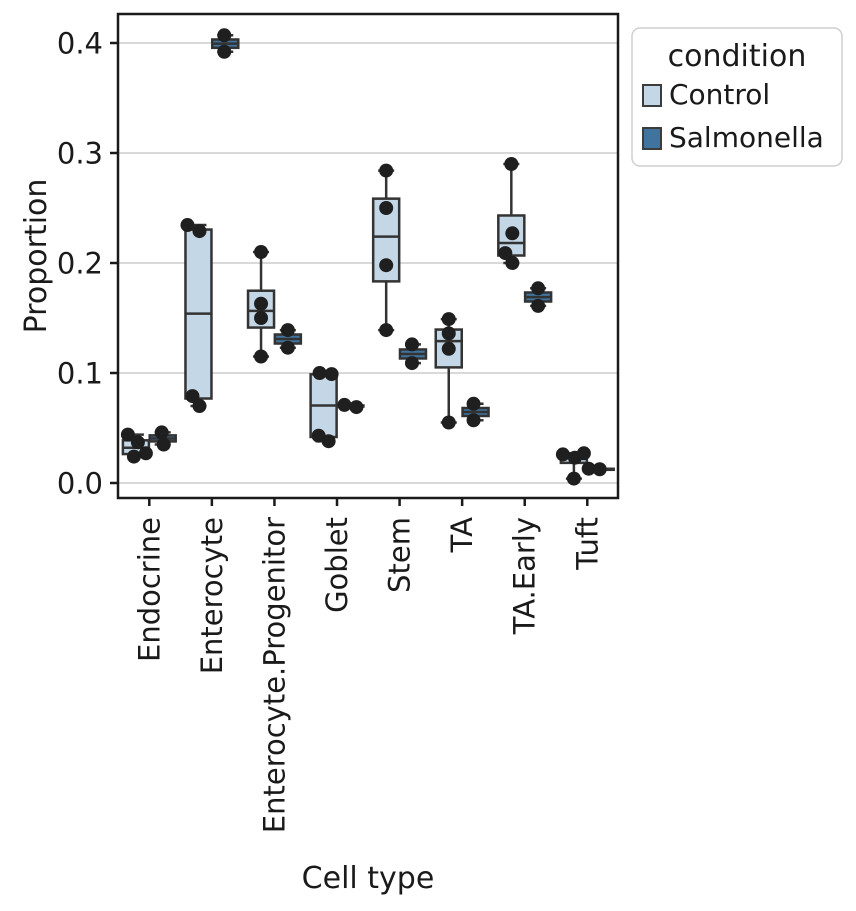 The image size is (856, 911). I want to click on legend-item-label: Control, so click(719, 94).